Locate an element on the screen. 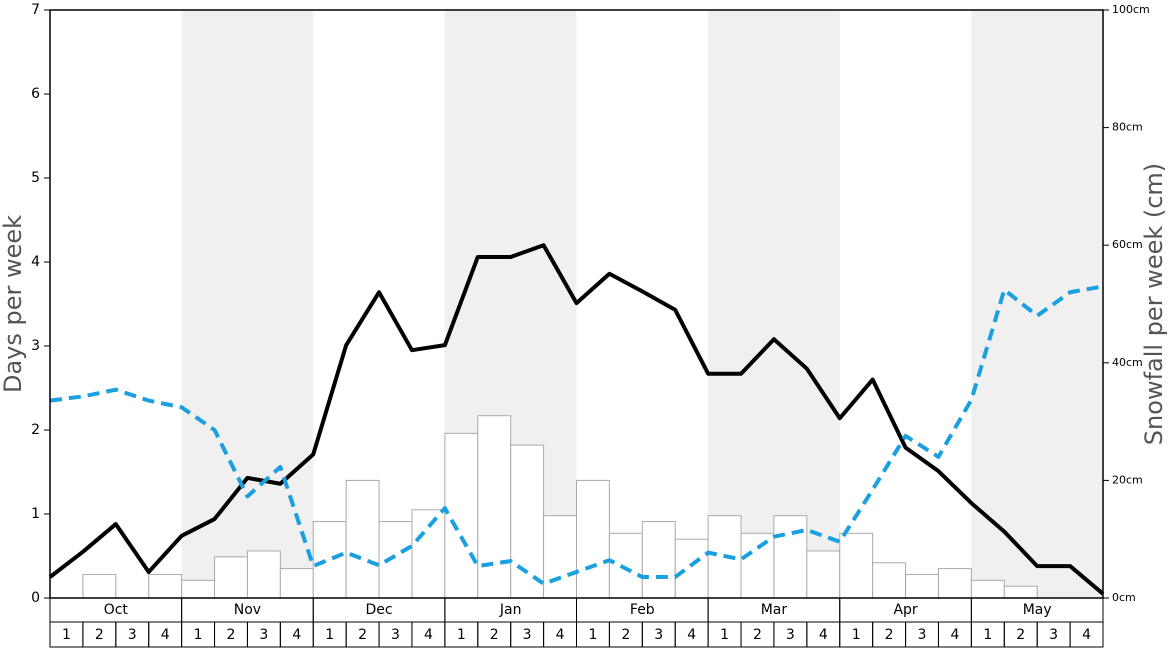 The height and width of the screenshot is (648, 1168). y2-axis-title: Snowfall per week (cm) is located at coordinates (1154, 304).